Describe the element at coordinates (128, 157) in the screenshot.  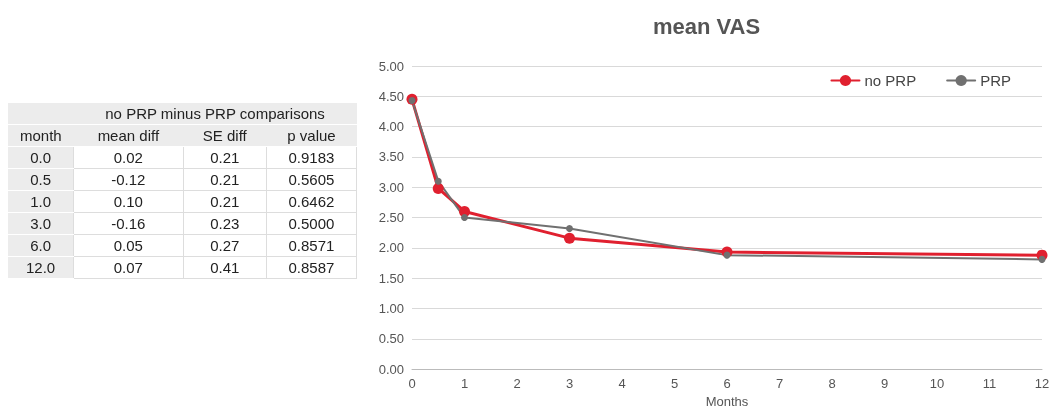
I see `text: 0.02` at that location.